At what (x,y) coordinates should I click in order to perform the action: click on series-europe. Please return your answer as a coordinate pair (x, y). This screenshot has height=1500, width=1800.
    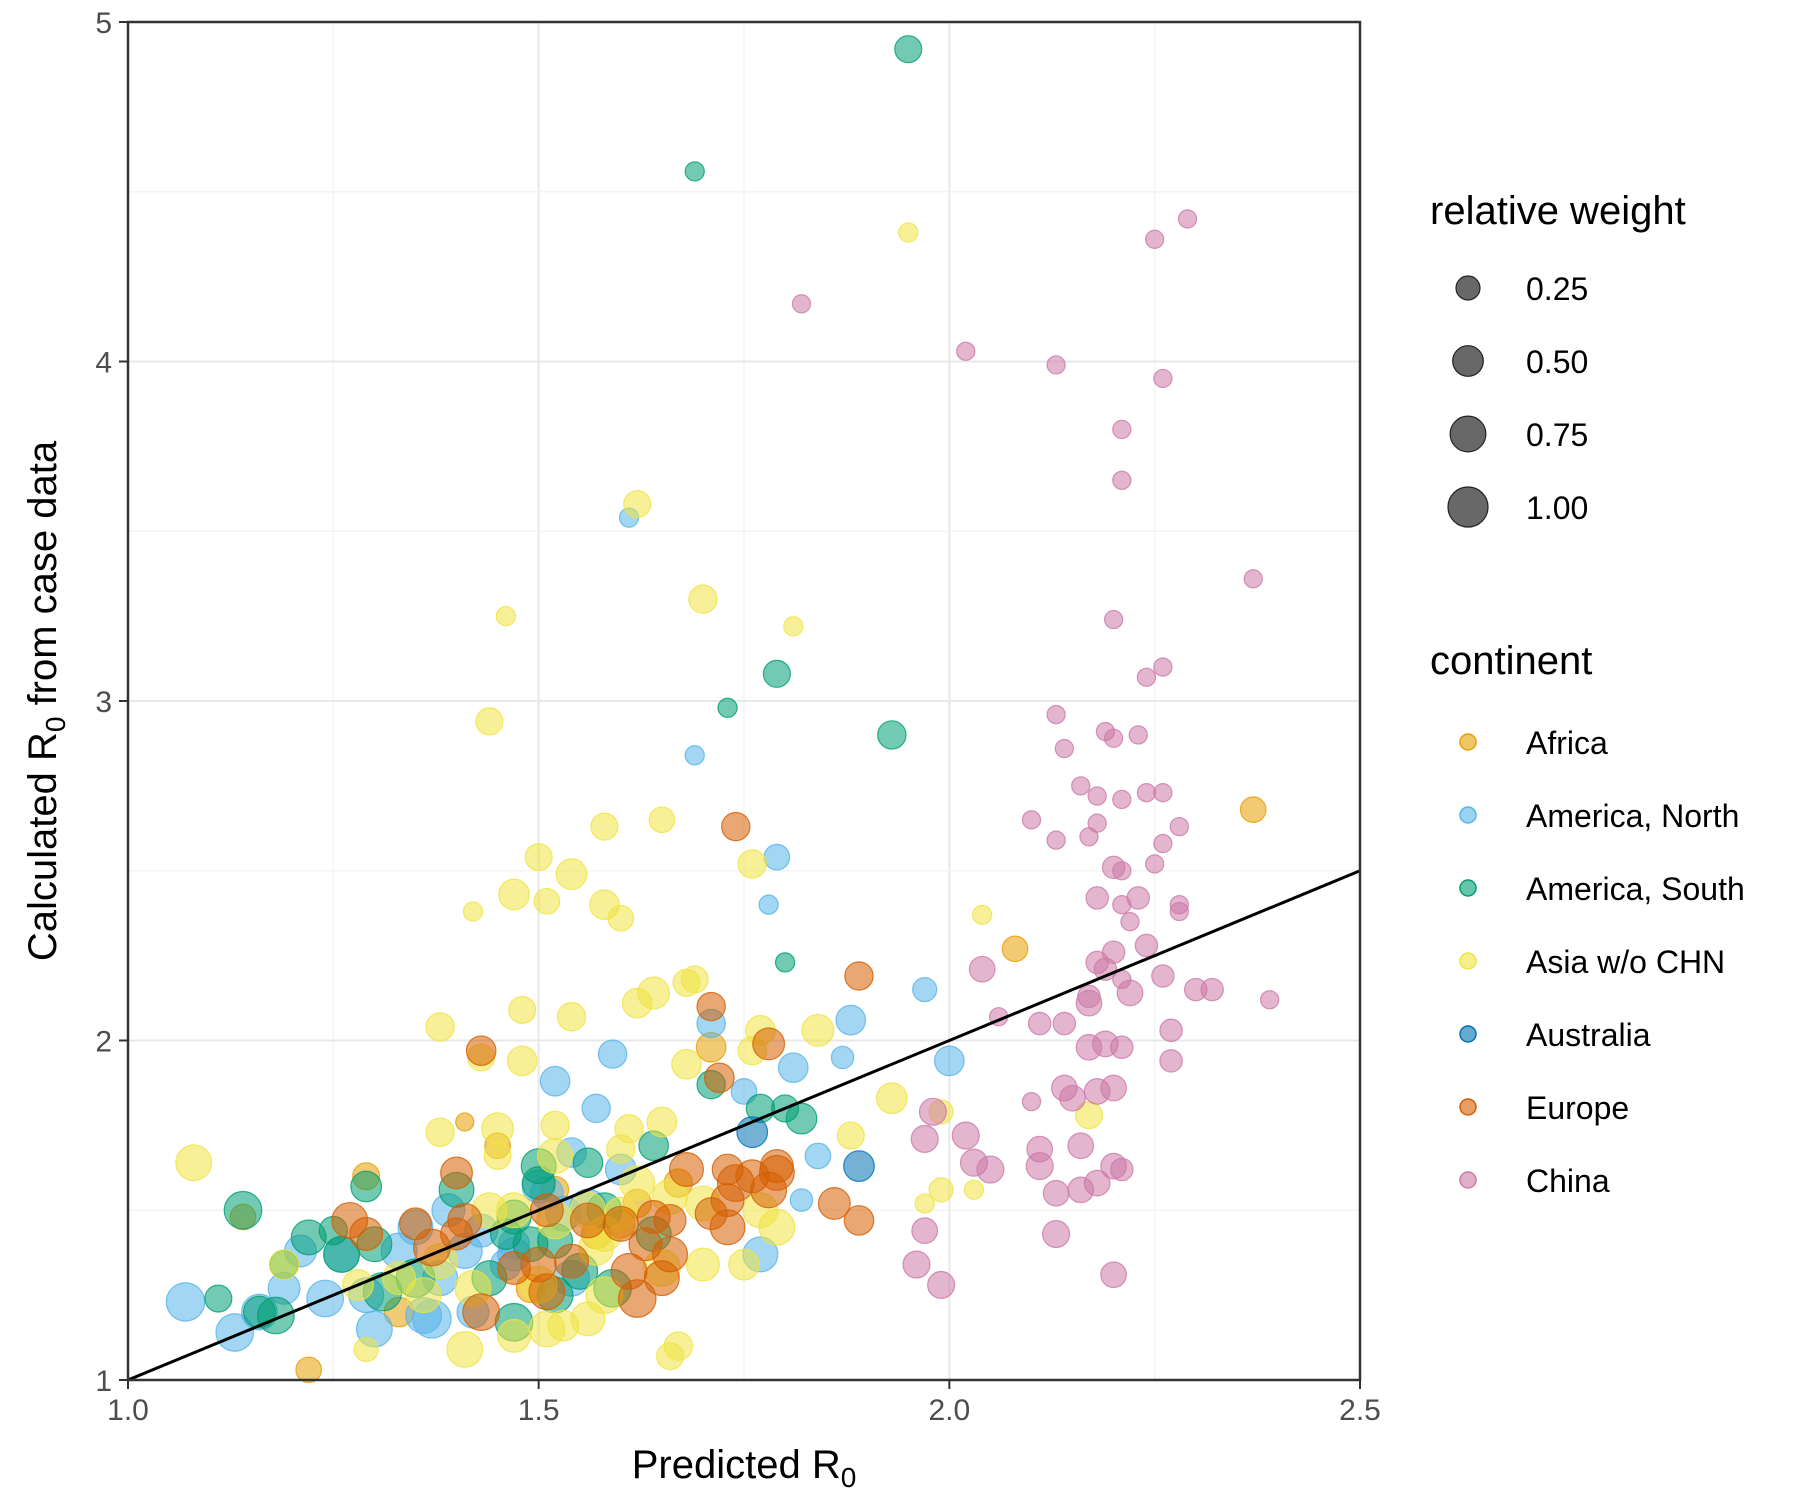
    Looking at the image, I should click on (603, 1071).